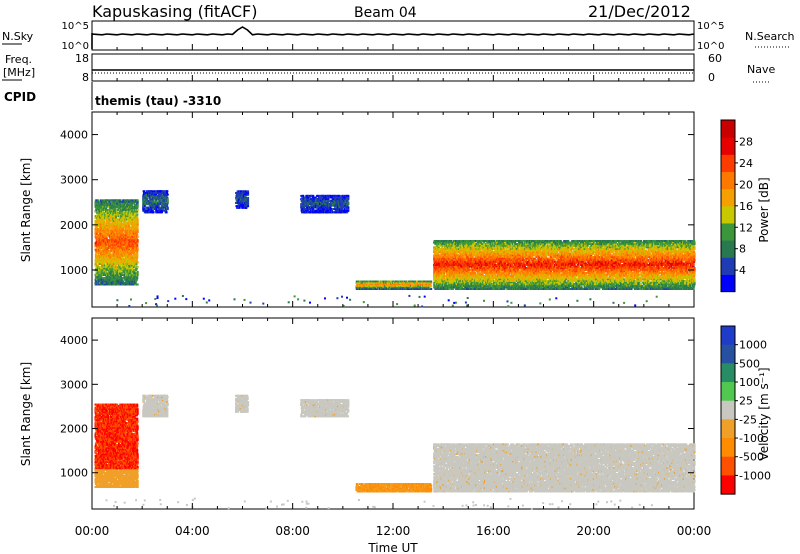  Describe the element at coordinates (174, 11) in the screenshot. I see `site-title: Kapuskasing (fitACF)` at that location.